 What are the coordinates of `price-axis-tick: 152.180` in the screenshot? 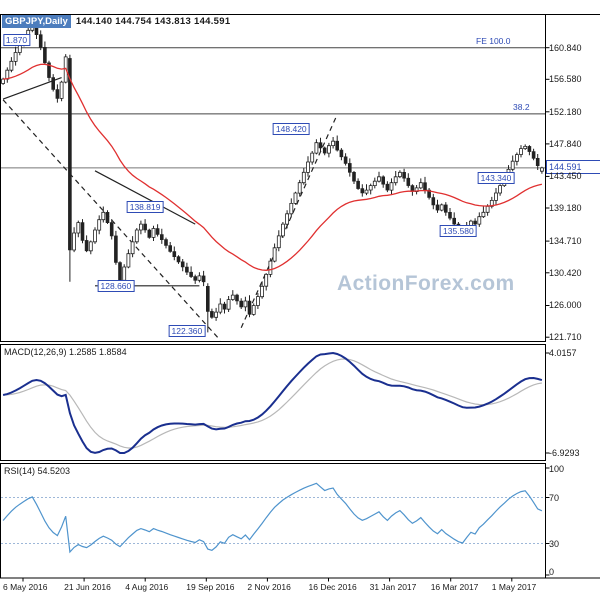 It's located at (565, 111).